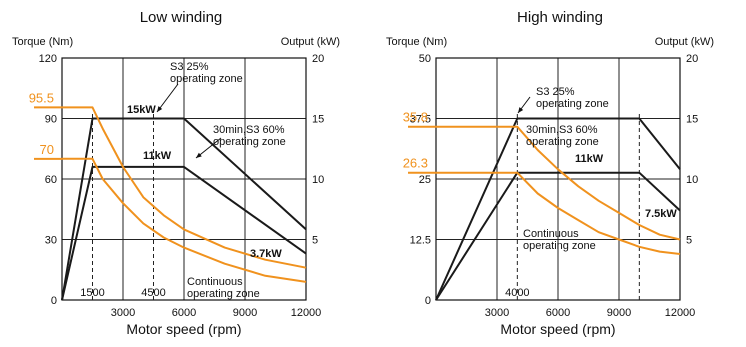 The width and height of the screenshot is (746, 347). I want to click on y-tick-label-left: 25, so click(425, 180).